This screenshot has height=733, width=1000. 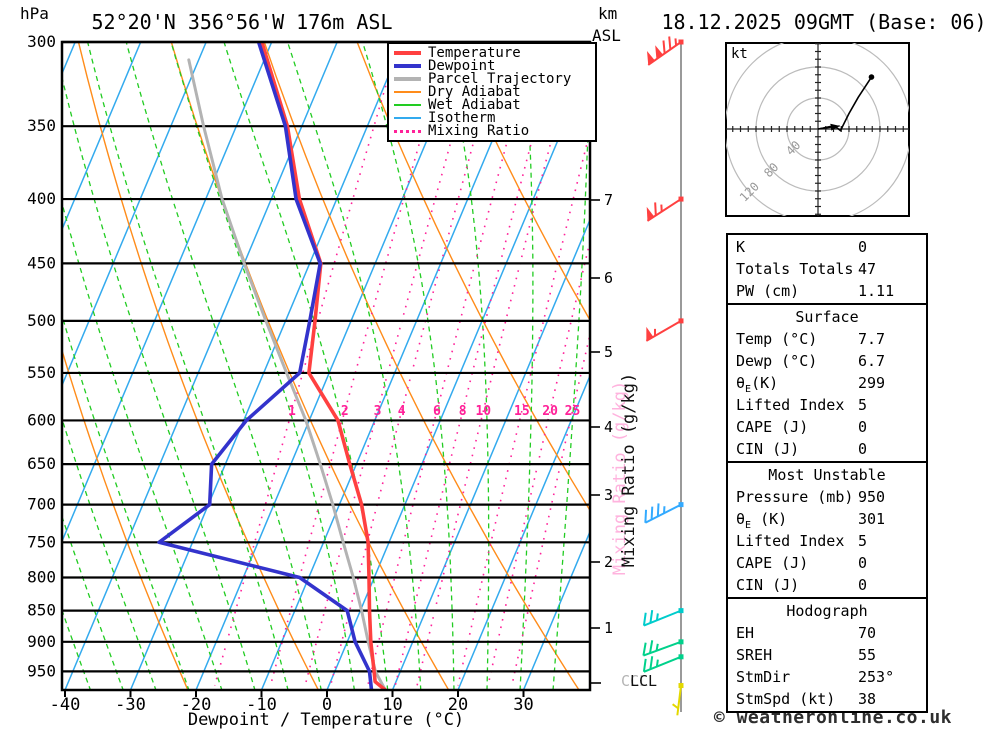 What do you see at coordinates (811, 497) in the screenshot?
I see `table-row: Pressure (mb) 950` at bounding box center [811, 497].